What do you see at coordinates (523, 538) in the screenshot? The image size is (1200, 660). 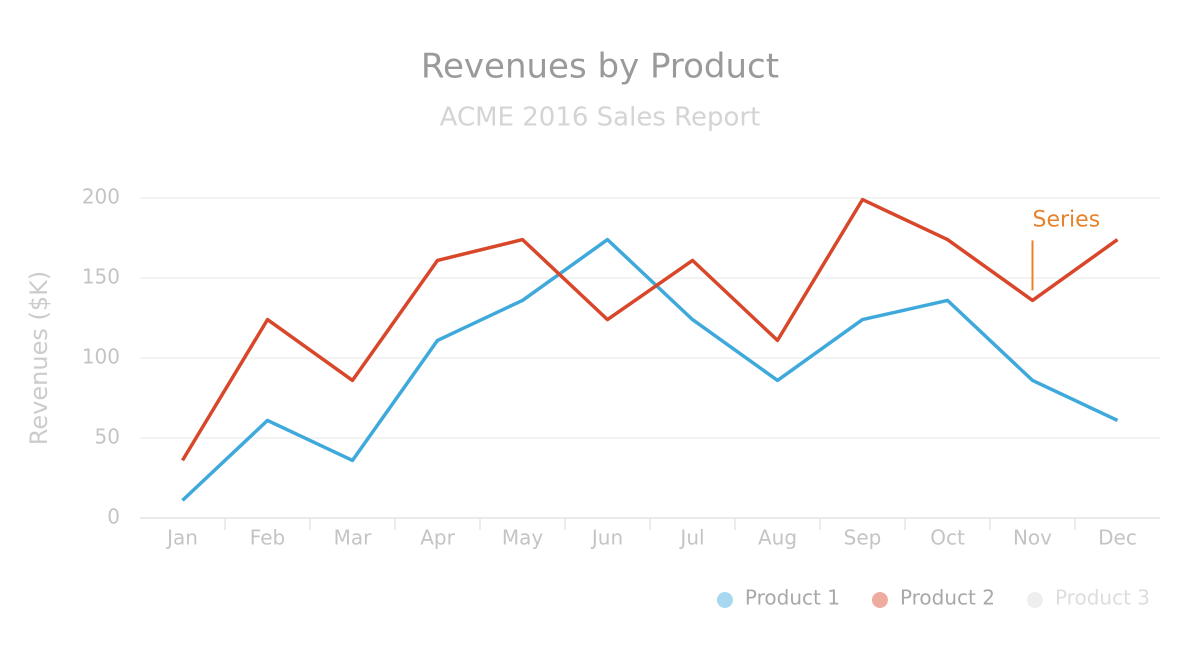 I see `x-tick-label: May` at bounding box center [523, 538].